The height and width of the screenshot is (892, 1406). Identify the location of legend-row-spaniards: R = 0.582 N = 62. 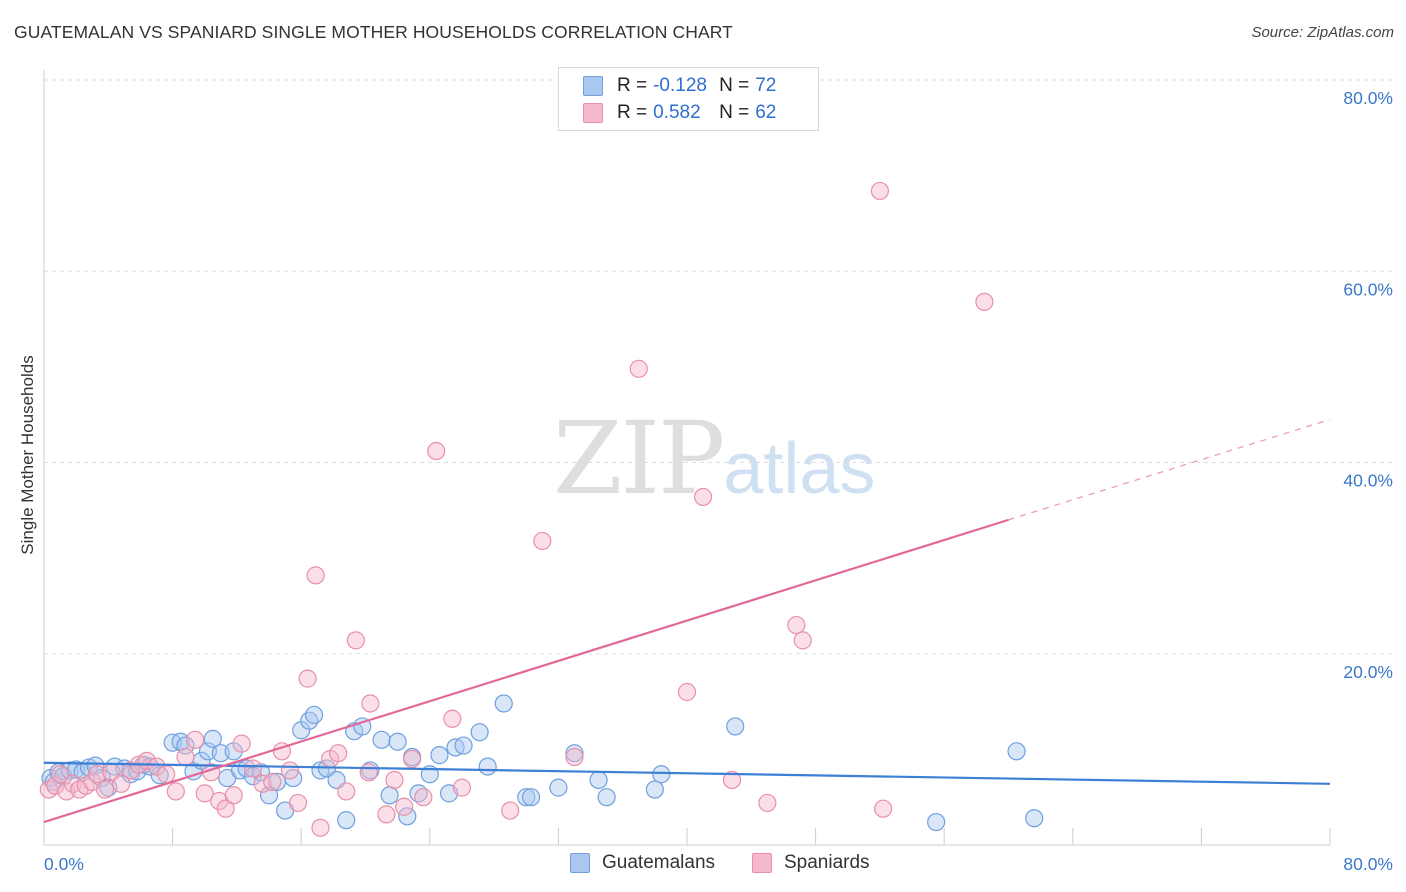
(679, 113).